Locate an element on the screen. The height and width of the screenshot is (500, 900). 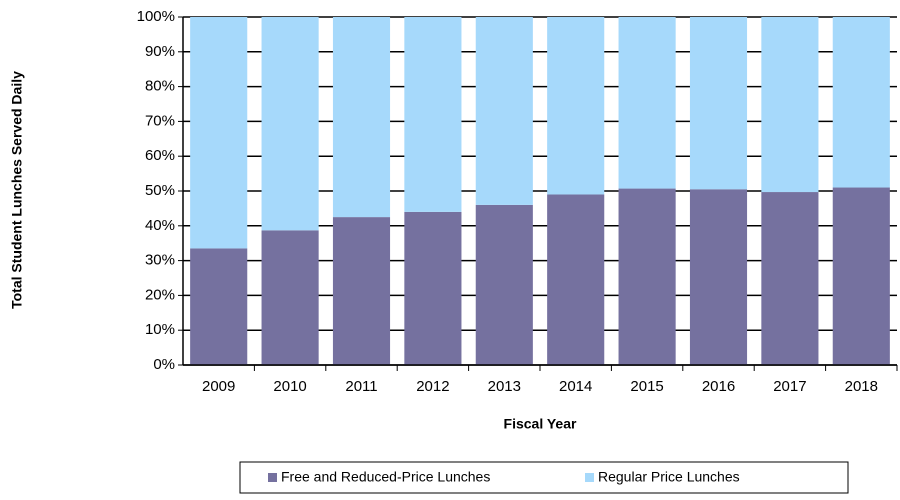
y-tick-label: 100% is located at coordinates (156, 16).